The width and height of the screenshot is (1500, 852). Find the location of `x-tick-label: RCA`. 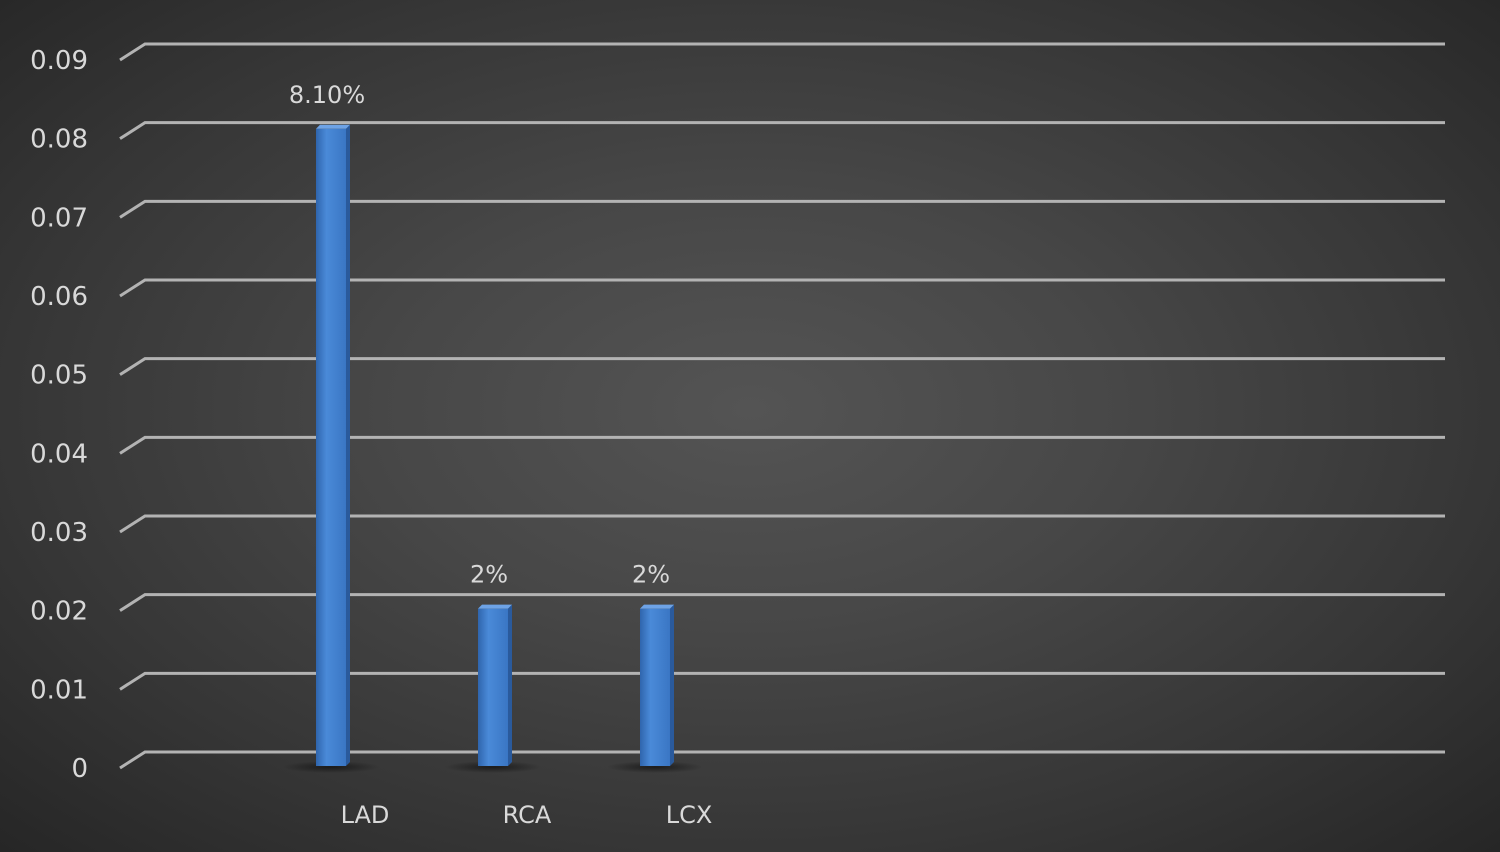

x-tick-label: RCA is located at coordinates (527, 815).